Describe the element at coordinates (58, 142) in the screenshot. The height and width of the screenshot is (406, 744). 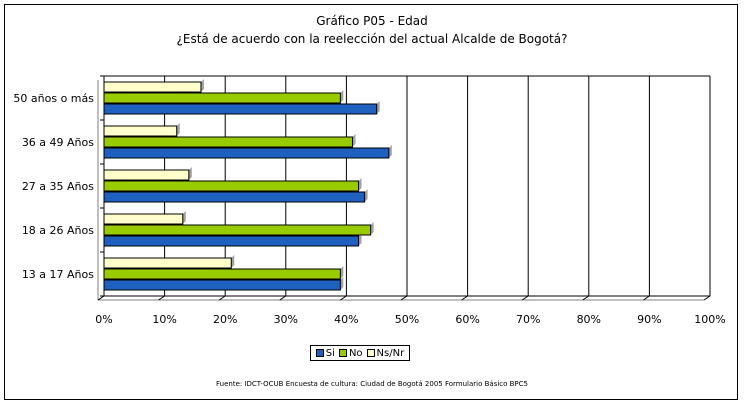
I see `y-tick-label: 36 a 49 Años` at that location.